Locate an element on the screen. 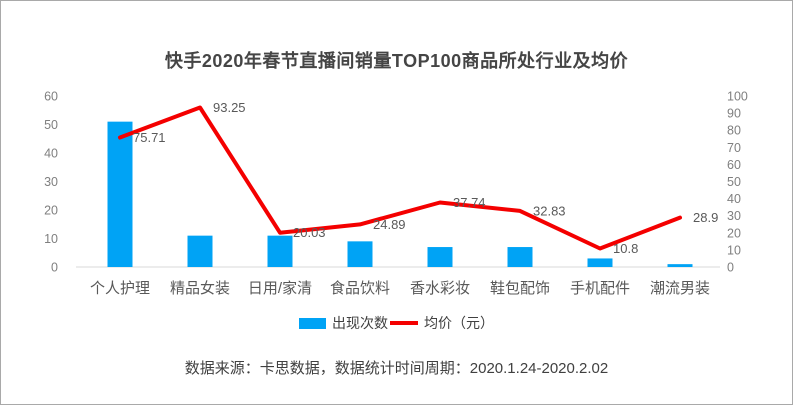 The height and width of the screenshot is (405, 793). line-point-label: 75.71 is located at coordinates (149, 137).